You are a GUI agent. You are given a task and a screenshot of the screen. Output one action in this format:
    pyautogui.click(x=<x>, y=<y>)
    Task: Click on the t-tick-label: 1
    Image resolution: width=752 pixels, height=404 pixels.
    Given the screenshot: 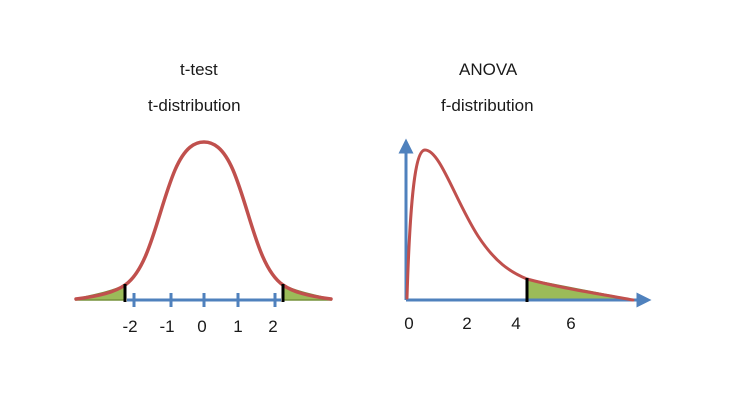 What is the action you would take?
    pyautogui.click(x=238, y=326)
    